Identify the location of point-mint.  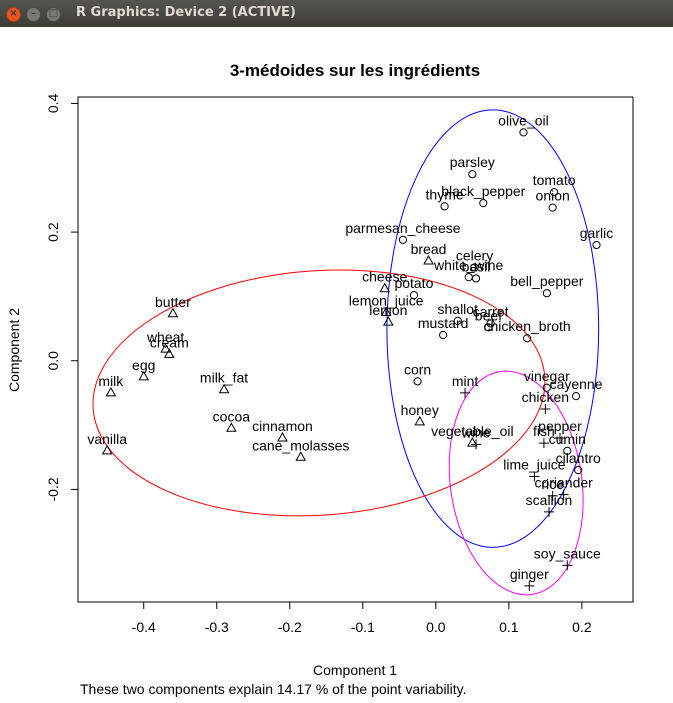
(465, 392).